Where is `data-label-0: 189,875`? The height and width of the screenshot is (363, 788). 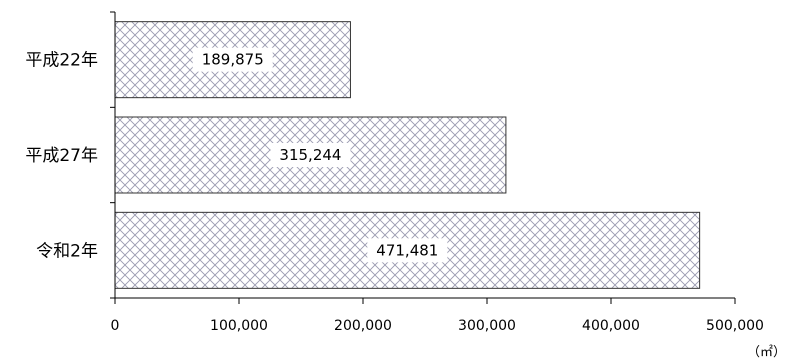 data-label-0: 189,875 is located at coordinates (233, 60).